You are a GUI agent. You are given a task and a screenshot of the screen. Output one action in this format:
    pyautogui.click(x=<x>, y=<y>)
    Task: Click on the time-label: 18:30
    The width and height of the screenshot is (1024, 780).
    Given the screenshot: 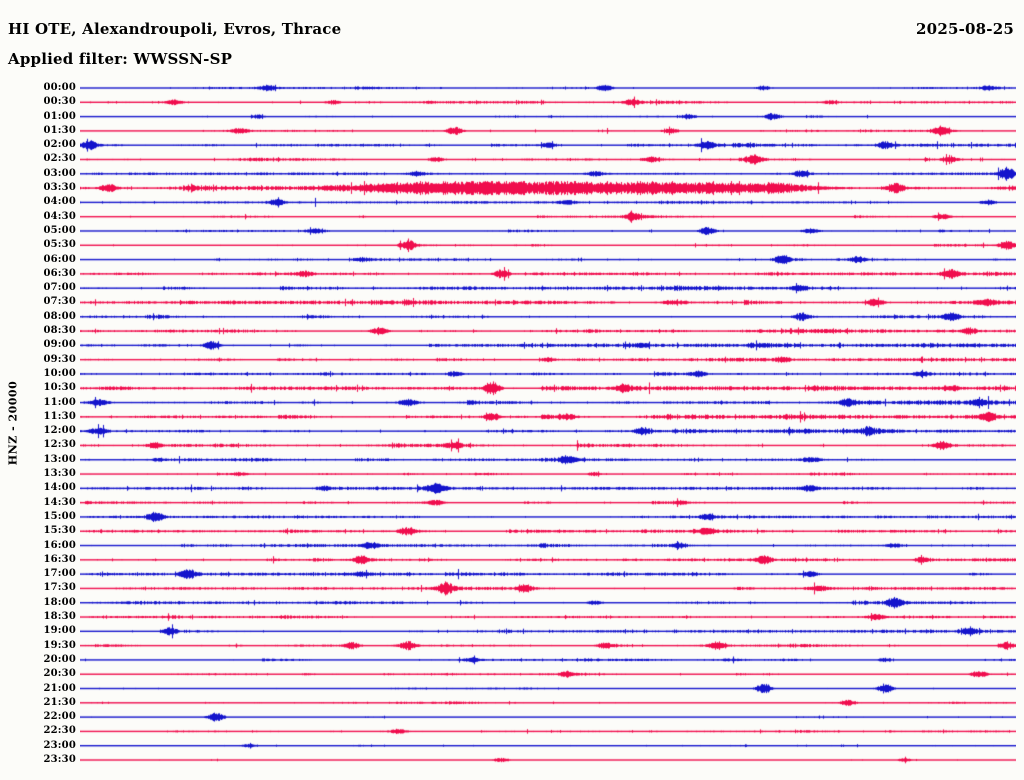 What is the action you would take?
    pyautogui.click(x=59, y=617)
    